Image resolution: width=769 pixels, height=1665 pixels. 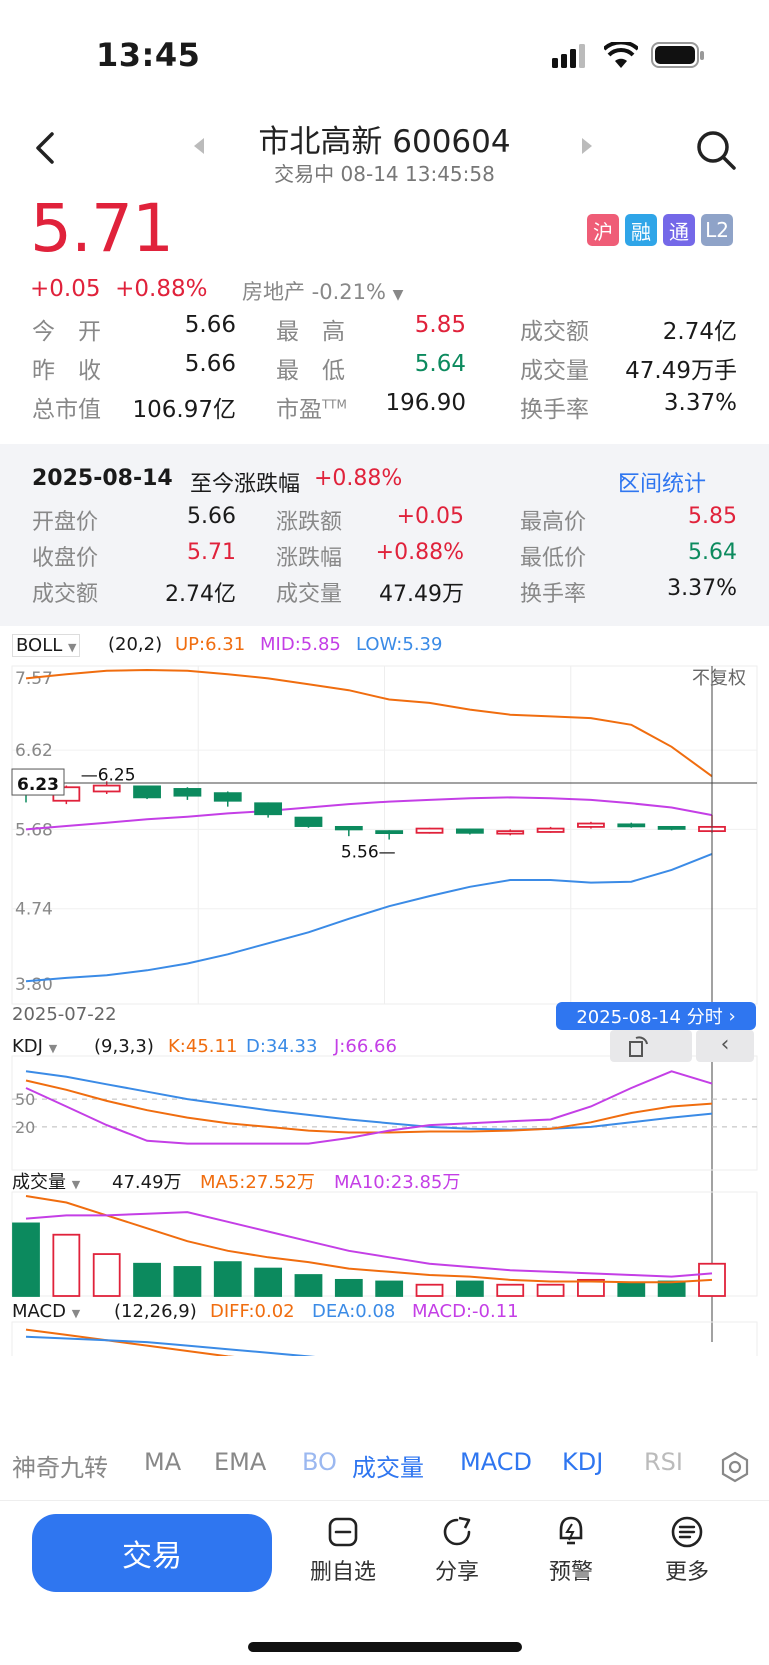 What do you see at coordinates (554, 371) in the screenshot?
I see `stat-label: 成交量` at bounding box center [554, 371].